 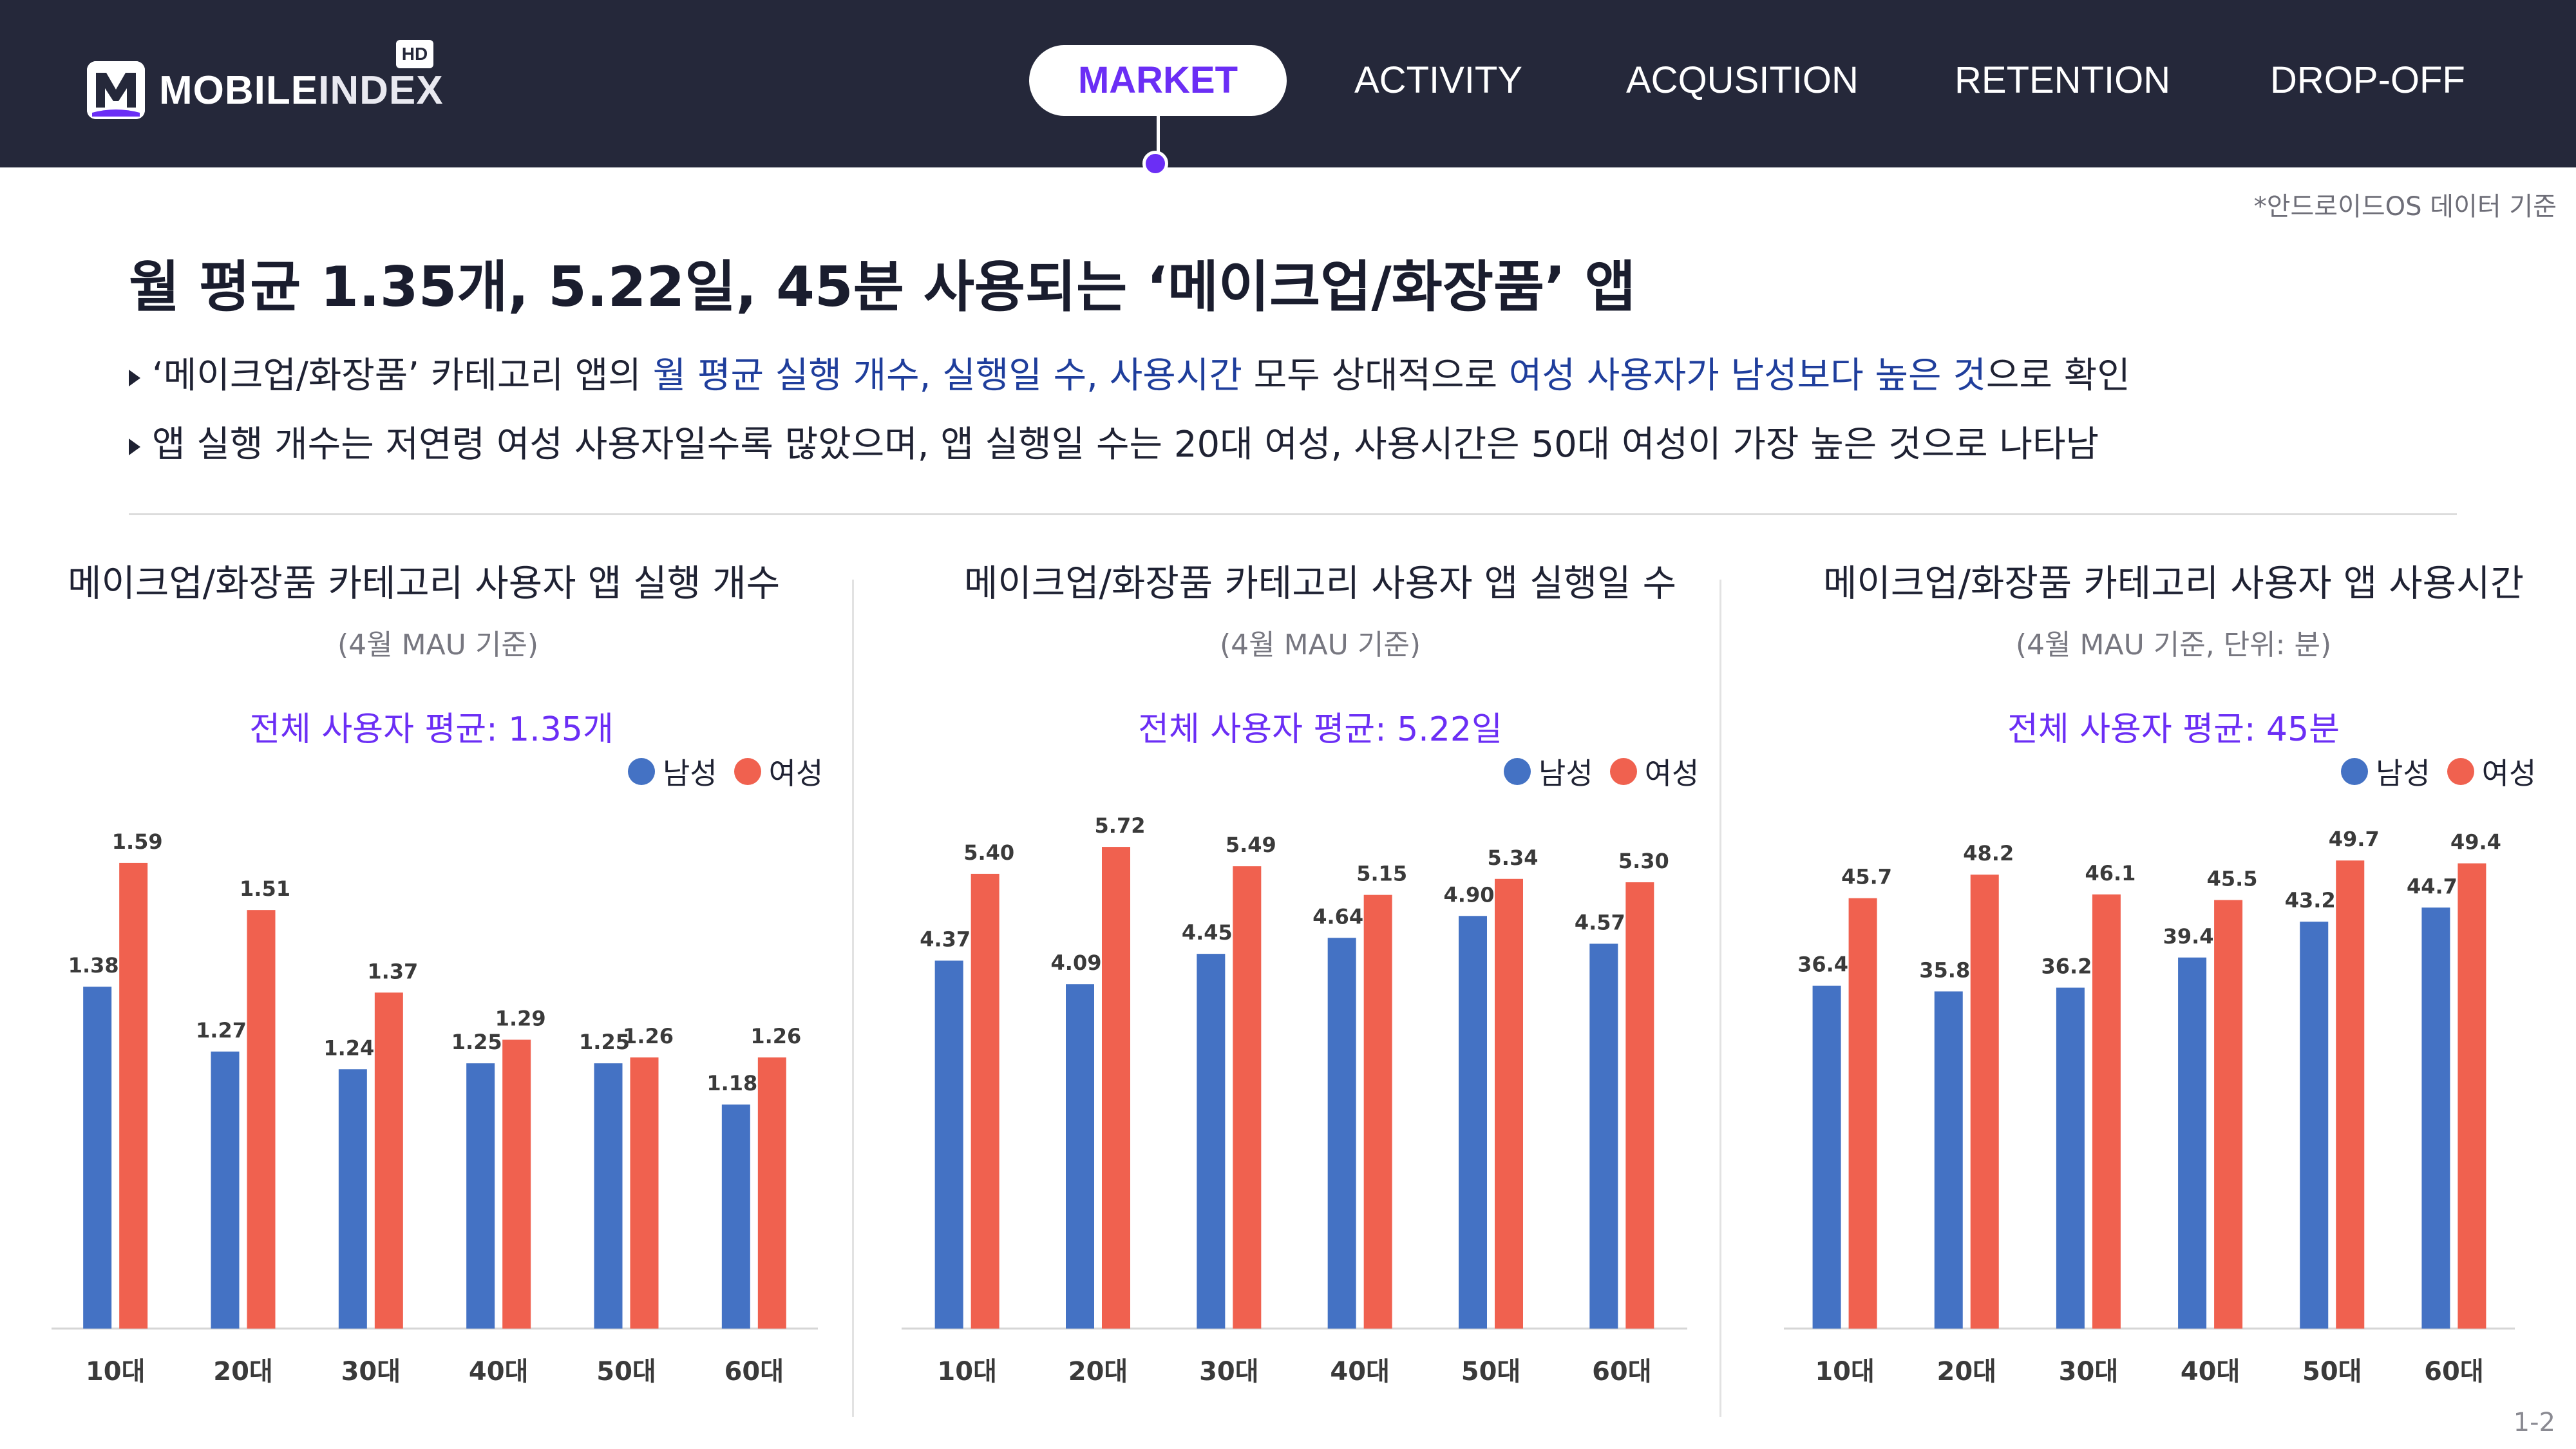 I want to click on logo-text-bold: MOBILE, so click(x=239, y=91).